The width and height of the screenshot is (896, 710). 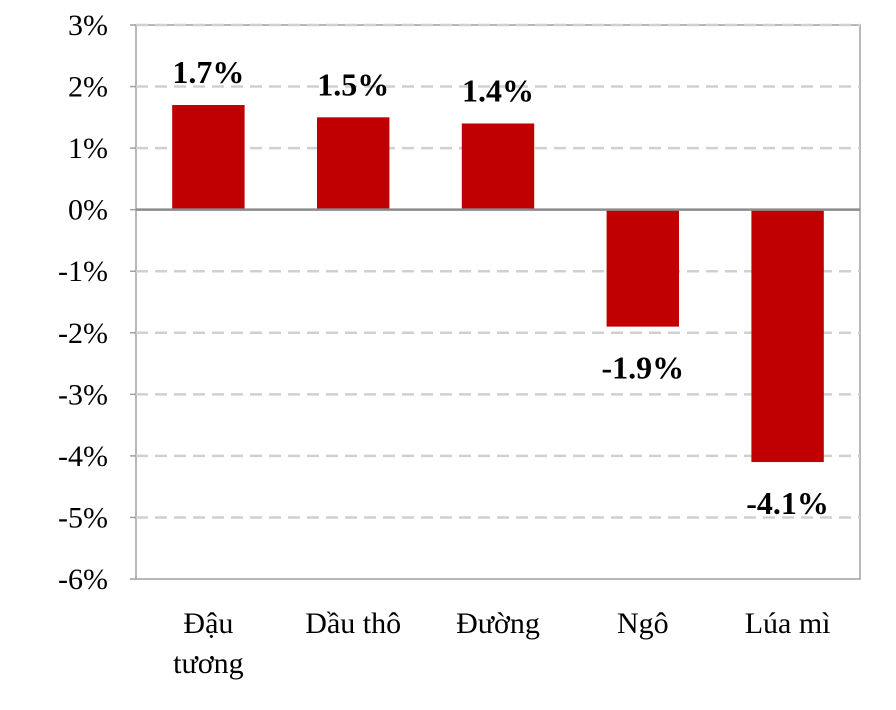 I want to click on y-tick-label: 3%, so click(x=88, y=25).